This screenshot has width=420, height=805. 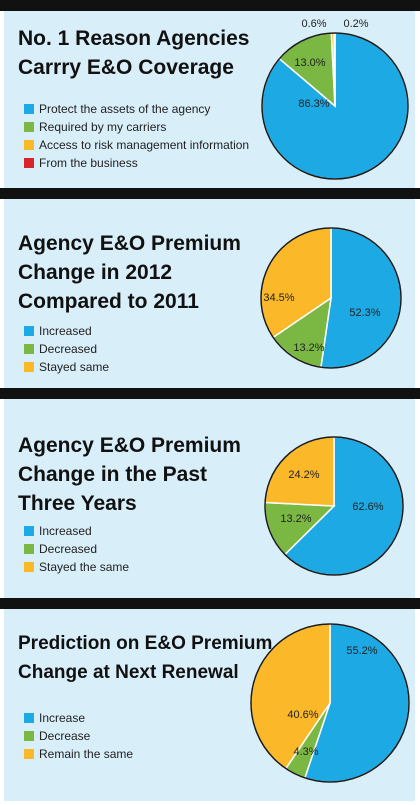 I want to click on slice-value-label: 4.3%, so click(x=305, y=752).